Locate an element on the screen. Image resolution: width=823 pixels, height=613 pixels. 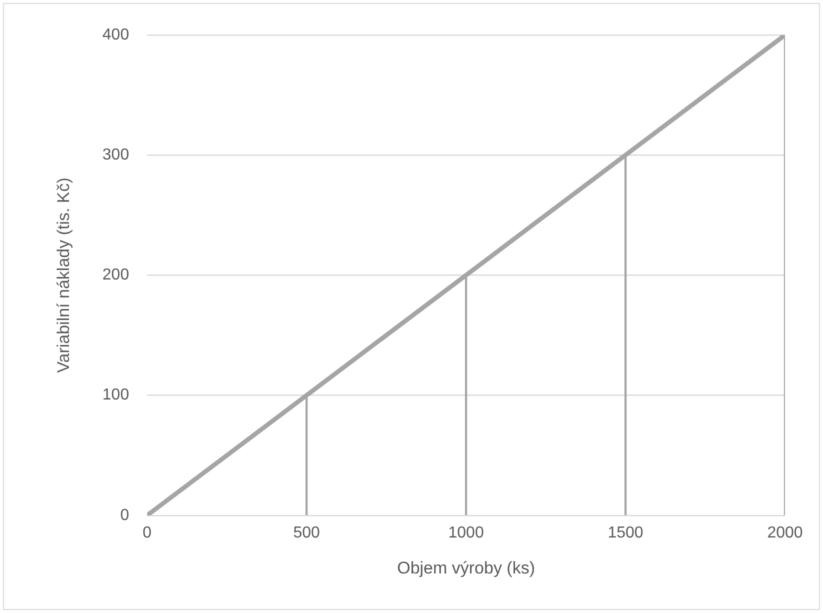
y-tick-label: 200 is located at coordinates (116, 275).